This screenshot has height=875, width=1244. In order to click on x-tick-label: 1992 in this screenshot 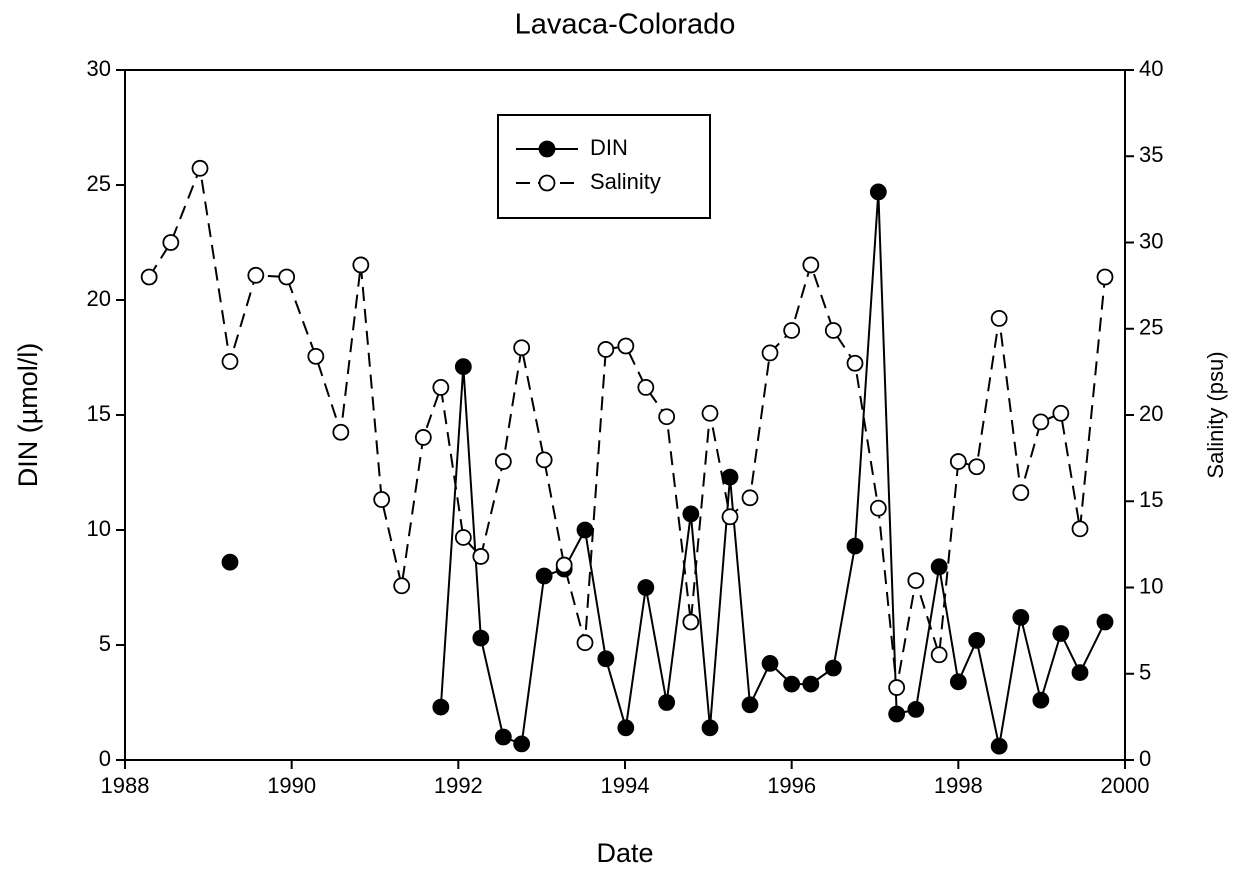, I will do `click(458, 785)`.